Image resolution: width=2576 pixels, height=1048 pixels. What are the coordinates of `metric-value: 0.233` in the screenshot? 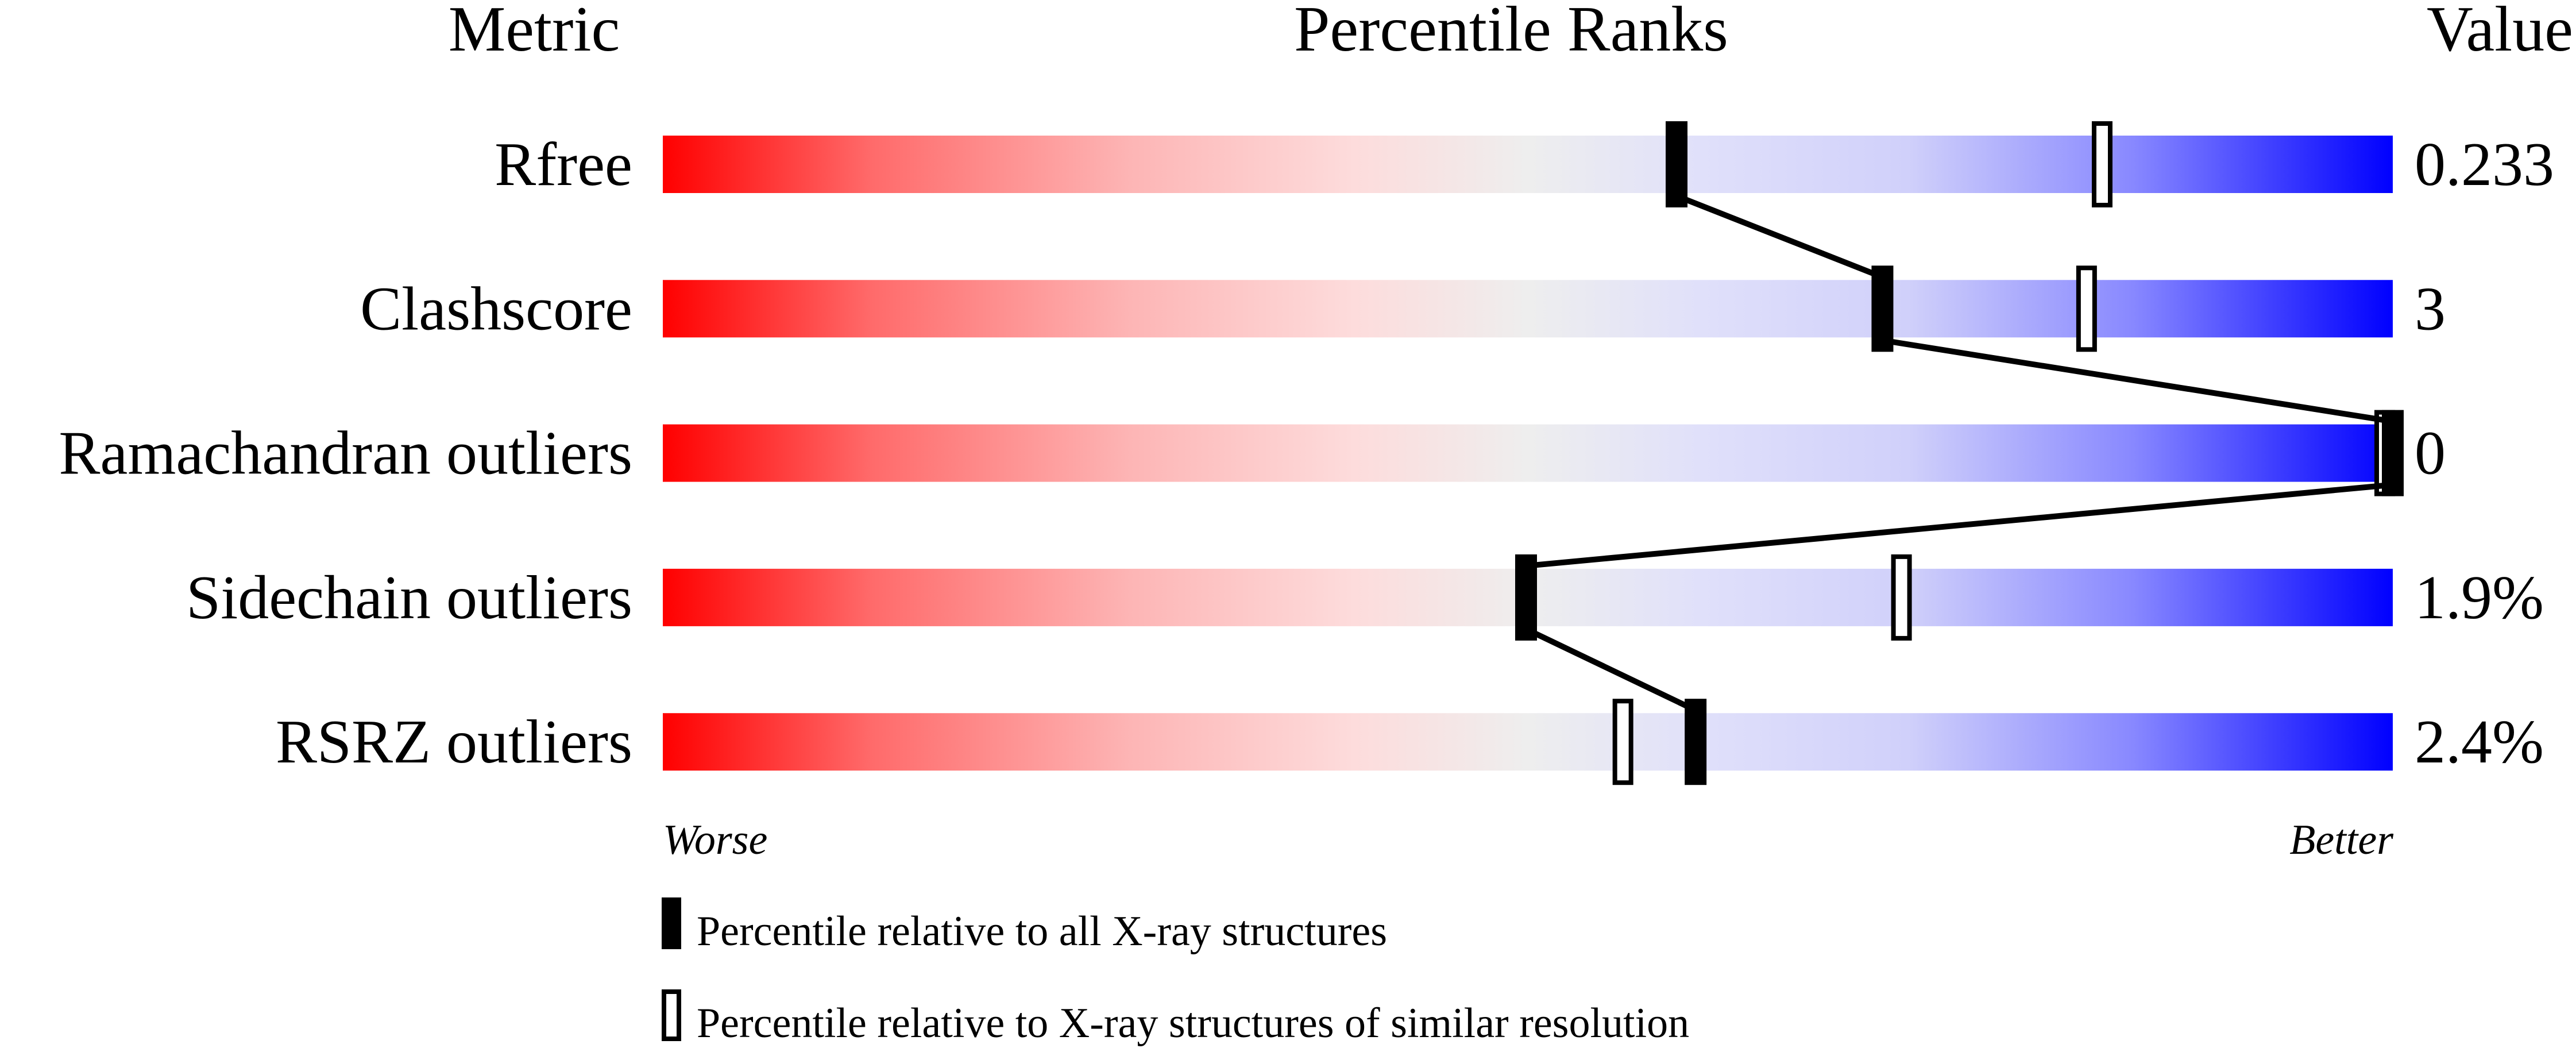 It's located at (2484, 164).